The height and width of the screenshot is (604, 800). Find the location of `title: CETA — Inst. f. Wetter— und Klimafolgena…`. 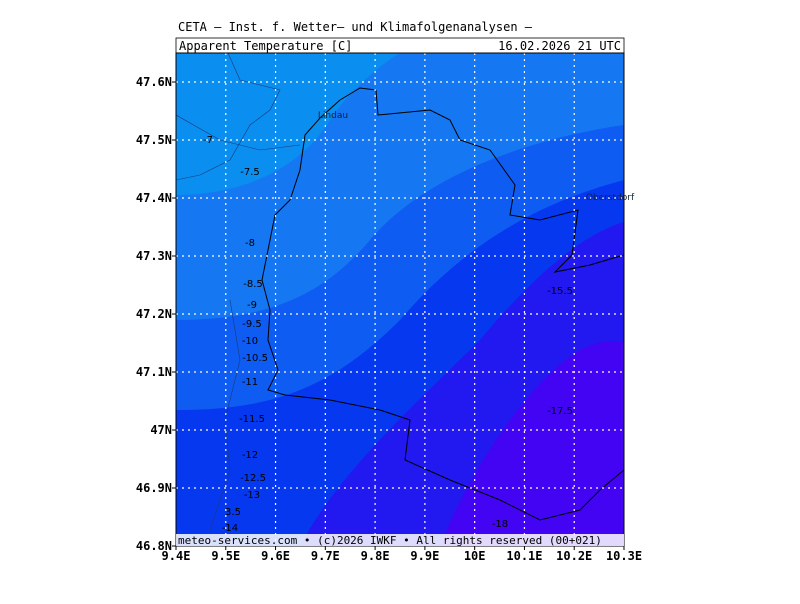

title: CETA — Inst. f. Wetter— und Klimafolgena… is located at coordinates (355, 27).